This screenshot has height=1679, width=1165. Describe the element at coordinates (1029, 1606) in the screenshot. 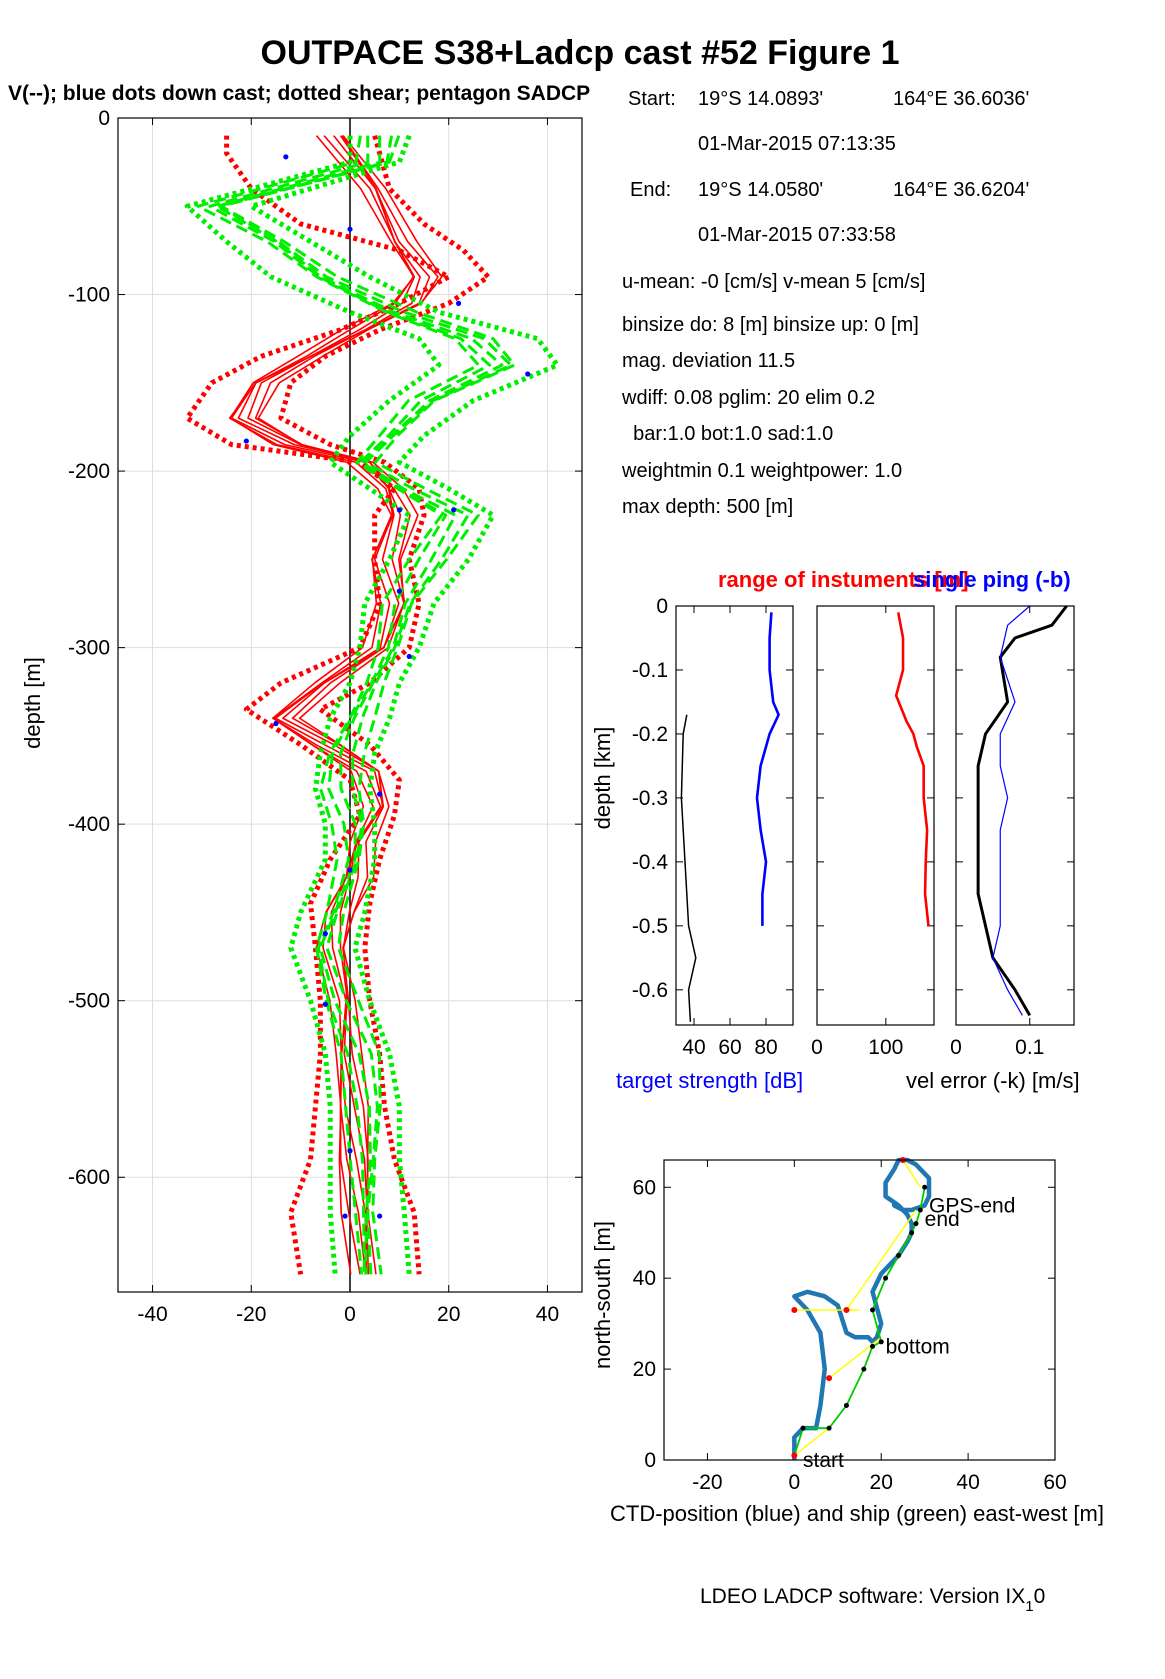

I see `version-subscript: 1` at that location.